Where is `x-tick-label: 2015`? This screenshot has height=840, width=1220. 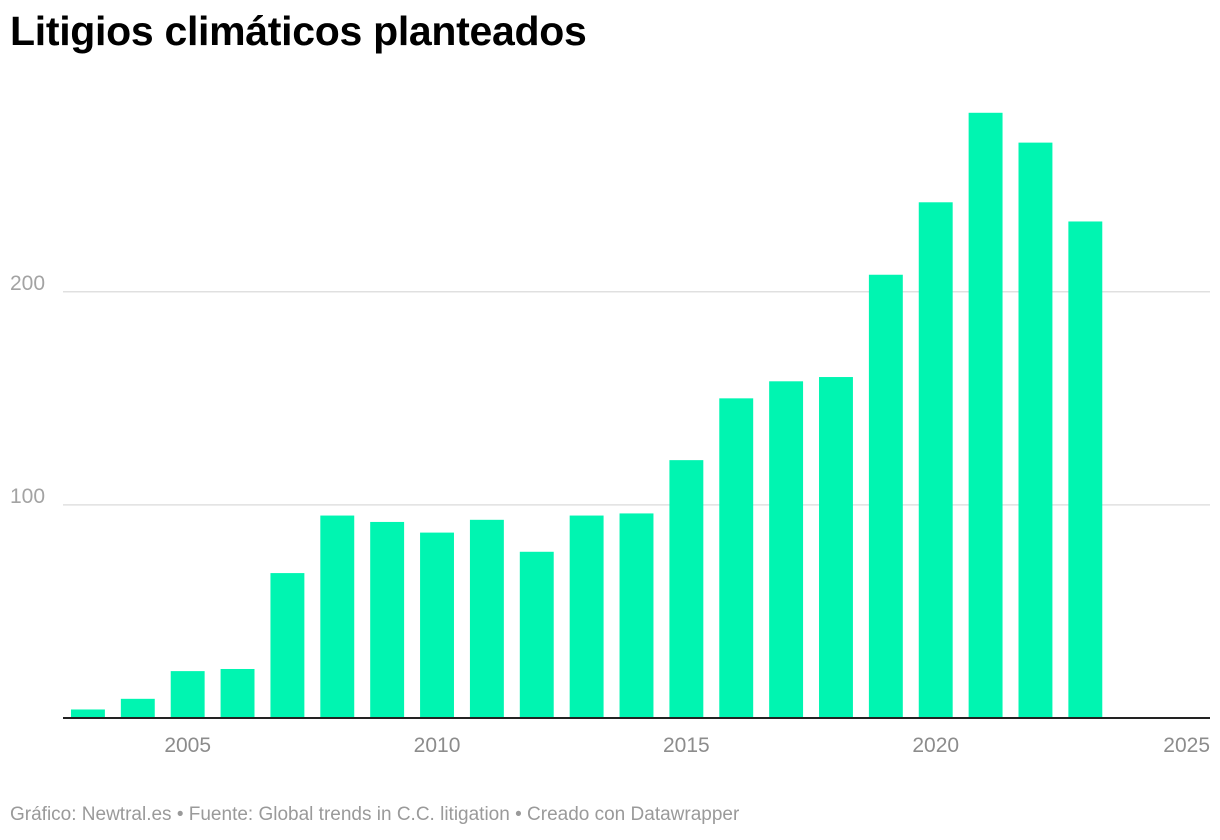
x-tick-label: 2015 is located at coordinates (686, 745).